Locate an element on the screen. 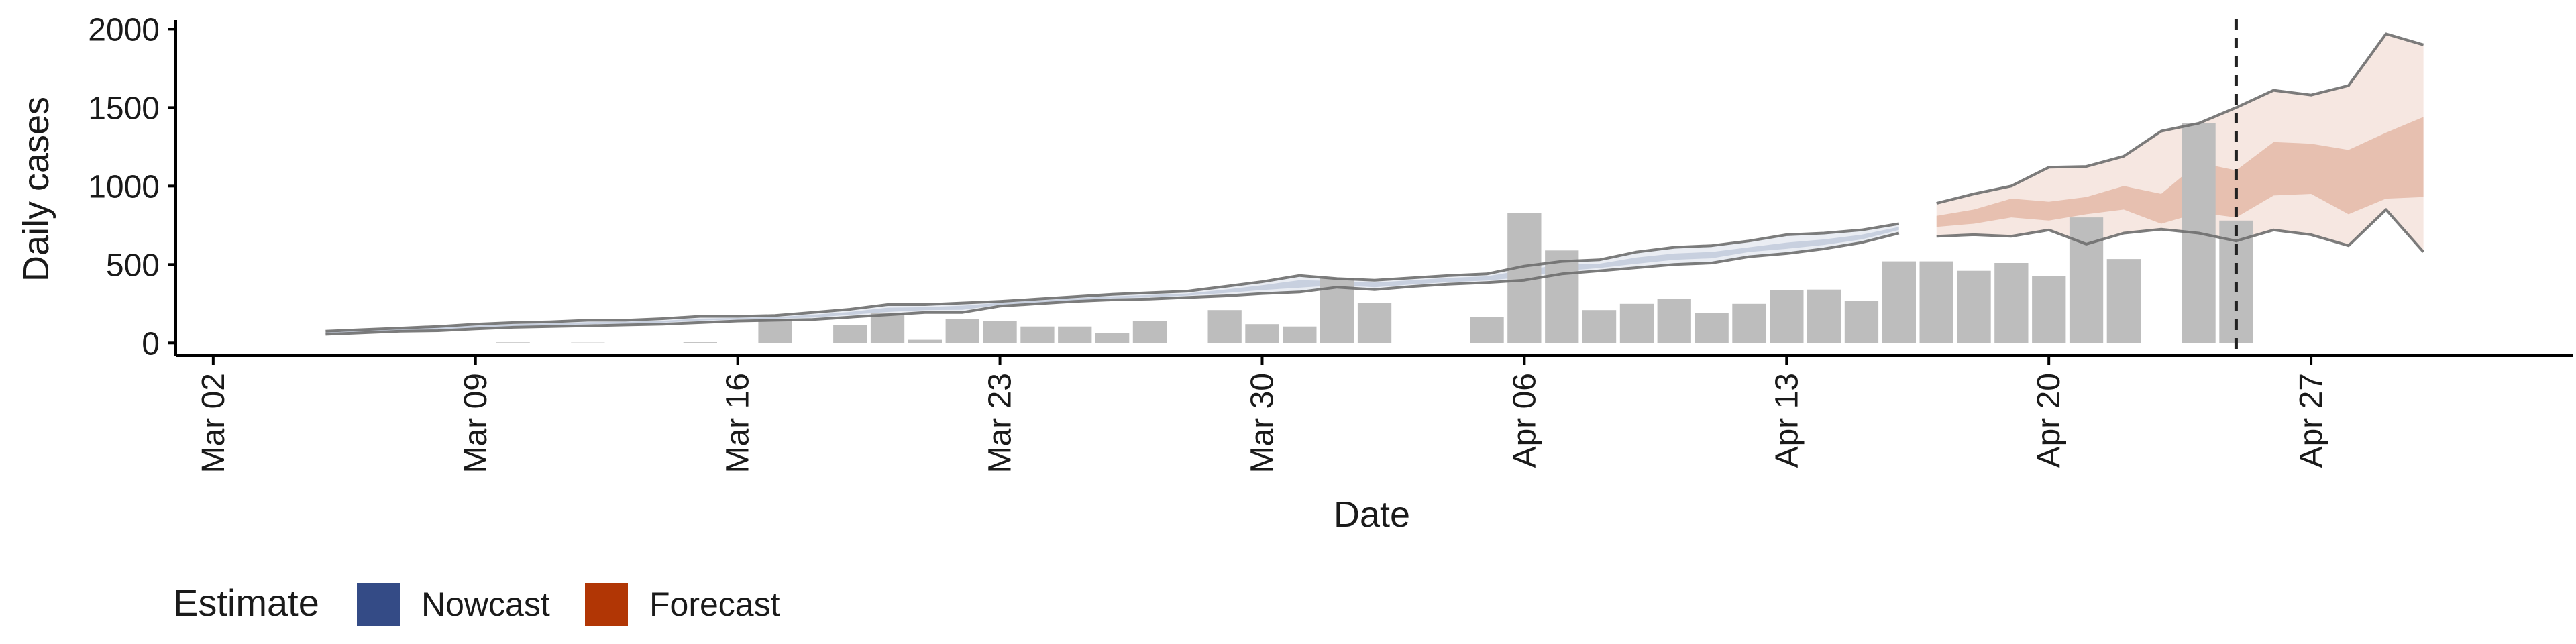  x-tick-label: Mar 16 is located at coordinates (738, 423).